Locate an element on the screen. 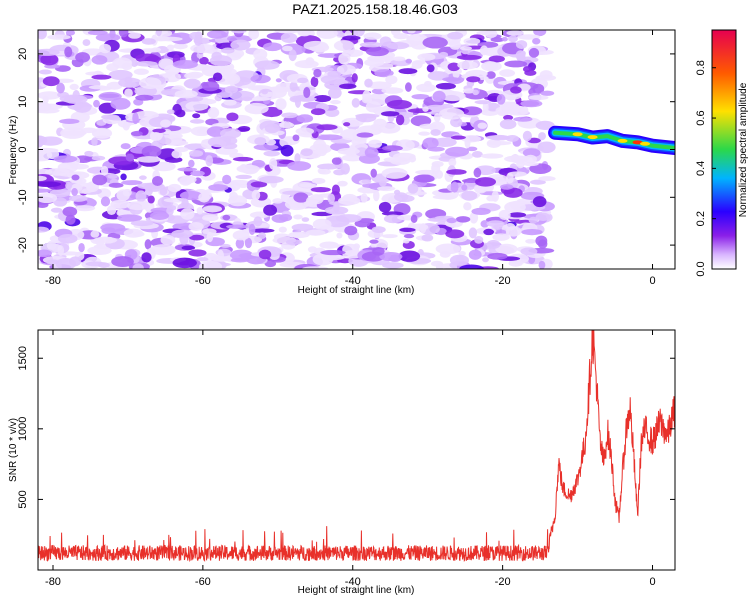 The image size is (750, 600). colorbar-tick-label: 0.2 is located at coordinates (701, 218).